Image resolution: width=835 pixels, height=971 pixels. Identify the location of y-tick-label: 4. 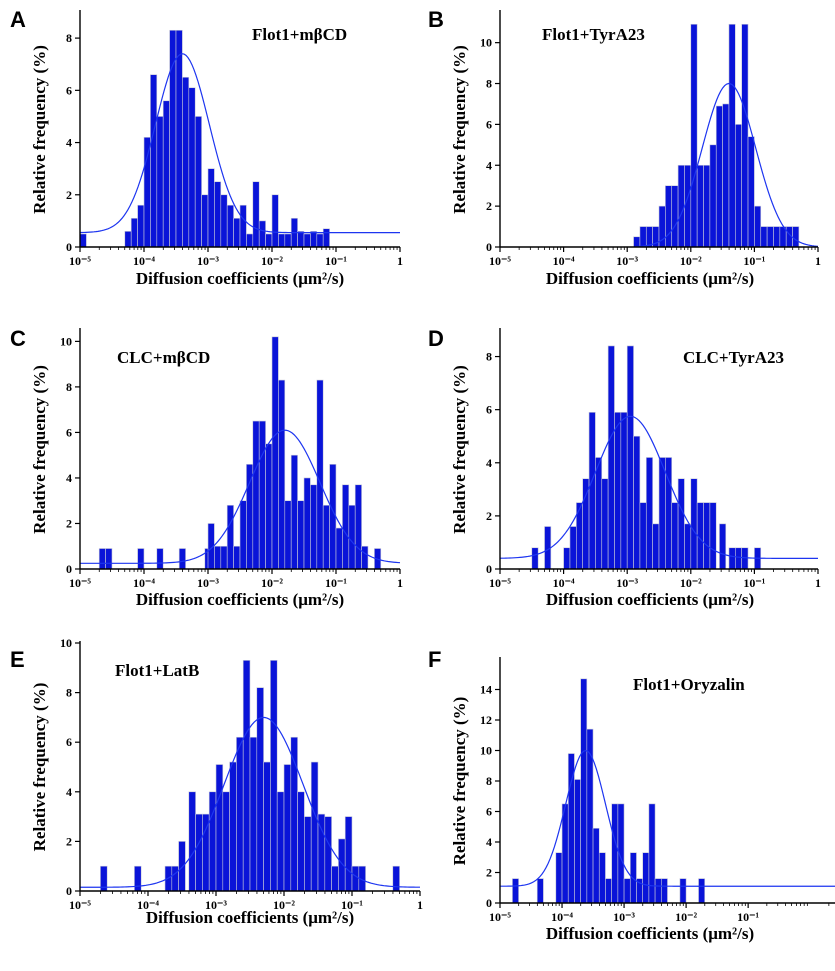
(489, 842).